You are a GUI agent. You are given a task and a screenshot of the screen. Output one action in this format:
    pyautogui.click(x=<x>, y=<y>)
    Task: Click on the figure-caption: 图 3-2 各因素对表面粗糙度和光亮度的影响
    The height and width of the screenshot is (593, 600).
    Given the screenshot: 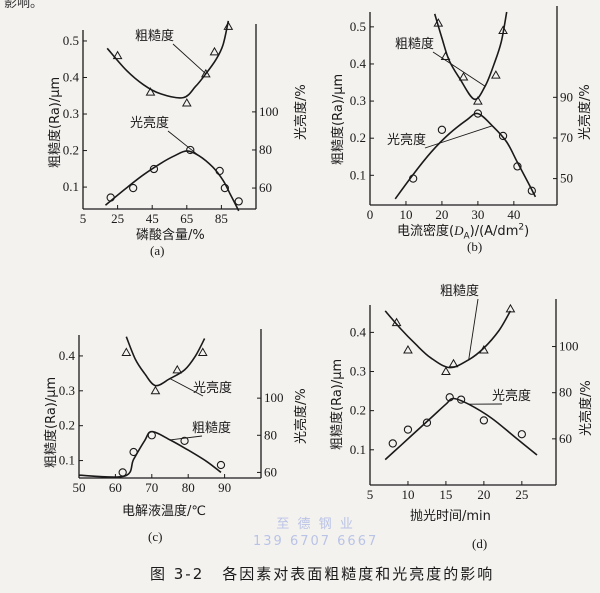 What is the action you would take?
    pyautogui.click(x=322, y=573)
    